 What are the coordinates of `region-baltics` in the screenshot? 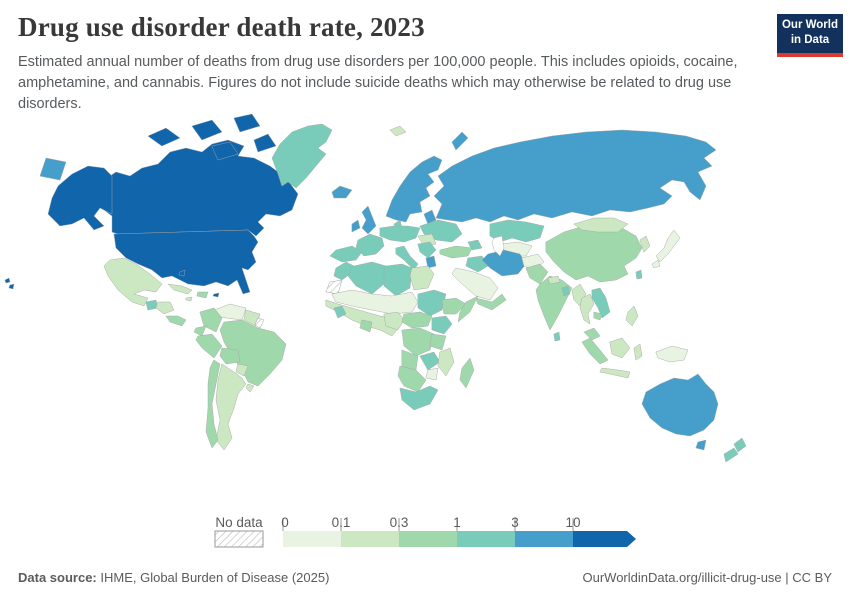 It's located at (430, 217).